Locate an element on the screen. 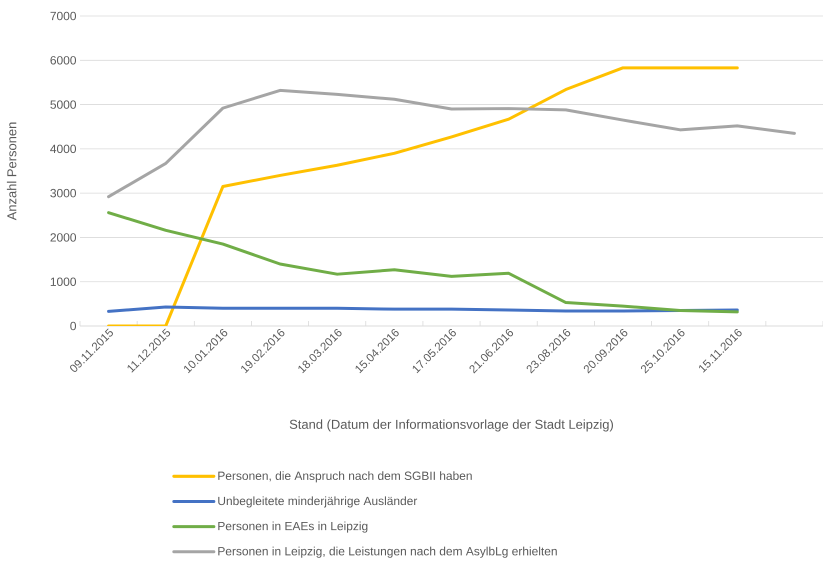 Image resolution: width=823 pixels, height=584 pixels. y-tick-label: 3000 is located at coordinates (63, 193).